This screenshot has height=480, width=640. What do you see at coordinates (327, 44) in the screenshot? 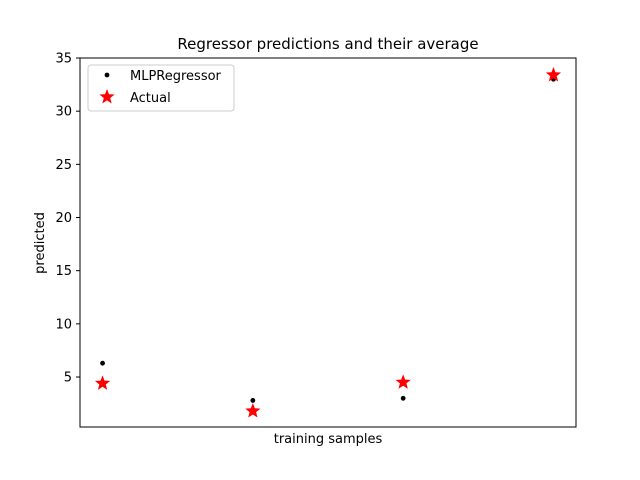
I see `chart-title: Regressor predictions and their average` at bounding box center [327, 44].